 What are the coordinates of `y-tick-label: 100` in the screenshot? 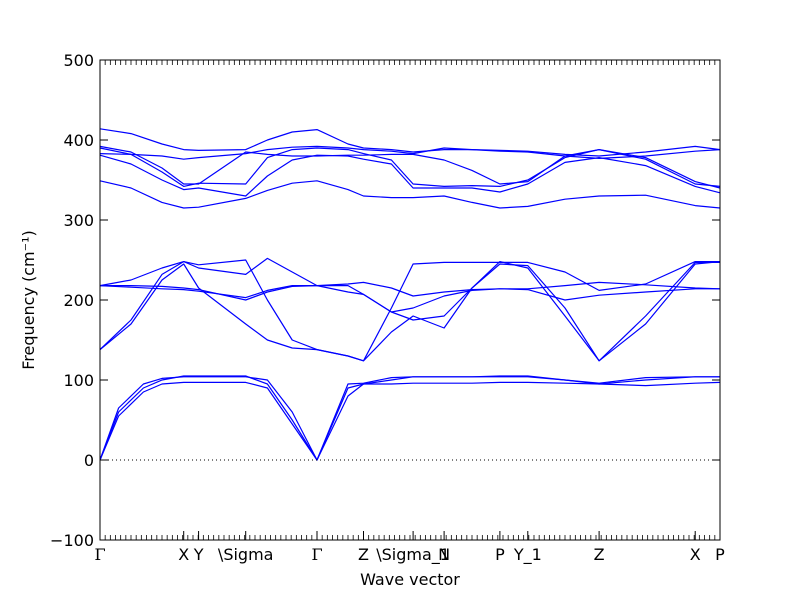 It's located at (78, 380).